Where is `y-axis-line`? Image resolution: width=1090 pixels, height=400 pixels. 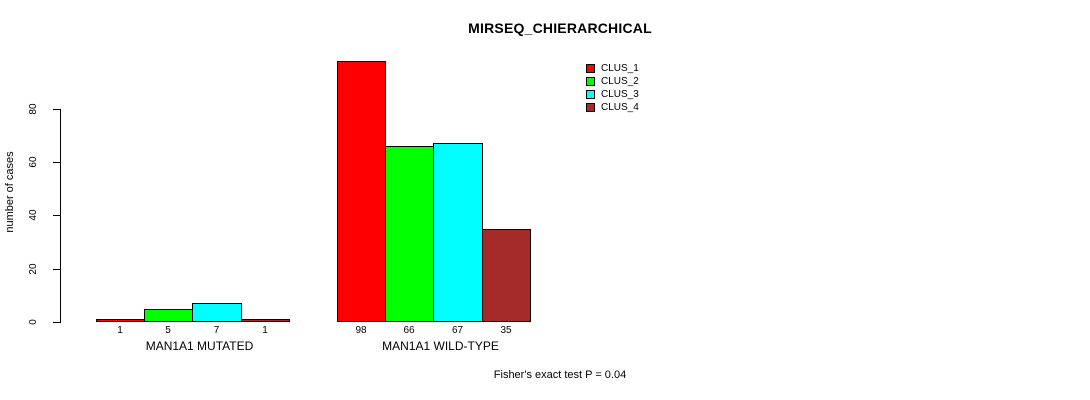
y-axis-line is located at coordinates (60, 216).